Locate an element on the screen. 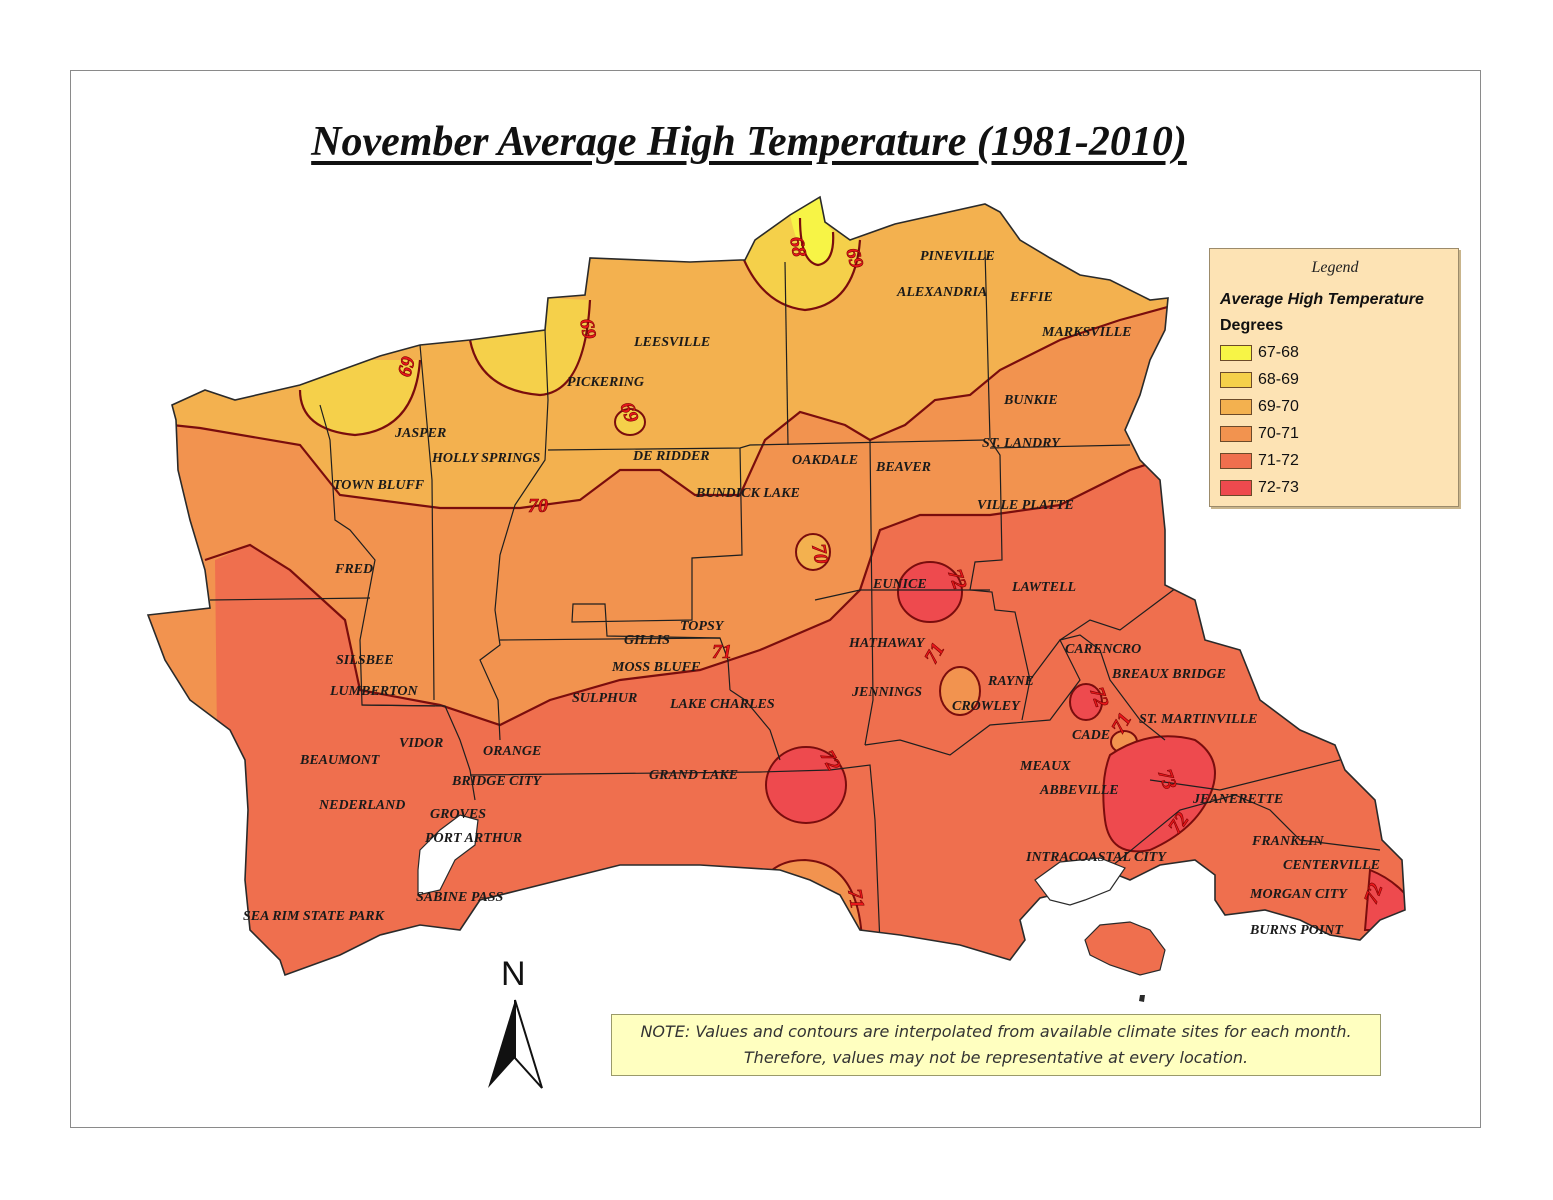  north-arrow: N is located at coordinates (515, 1022).